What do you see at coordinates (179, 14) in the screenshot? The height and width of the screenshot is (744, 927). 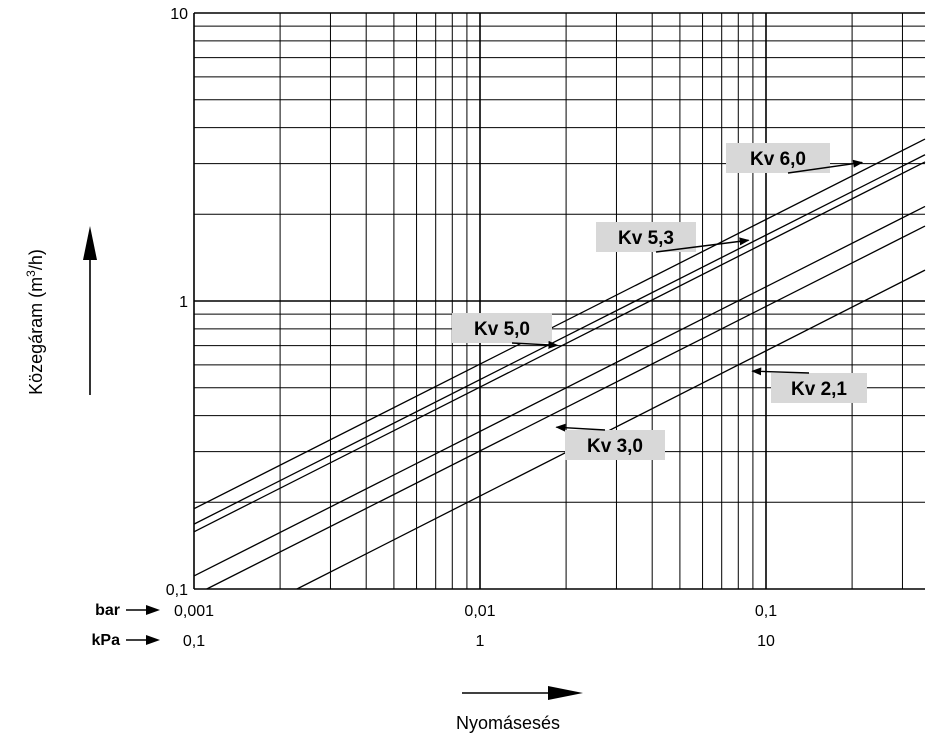 I see `y-tick-label: 10` at bounding box center [179, 14].